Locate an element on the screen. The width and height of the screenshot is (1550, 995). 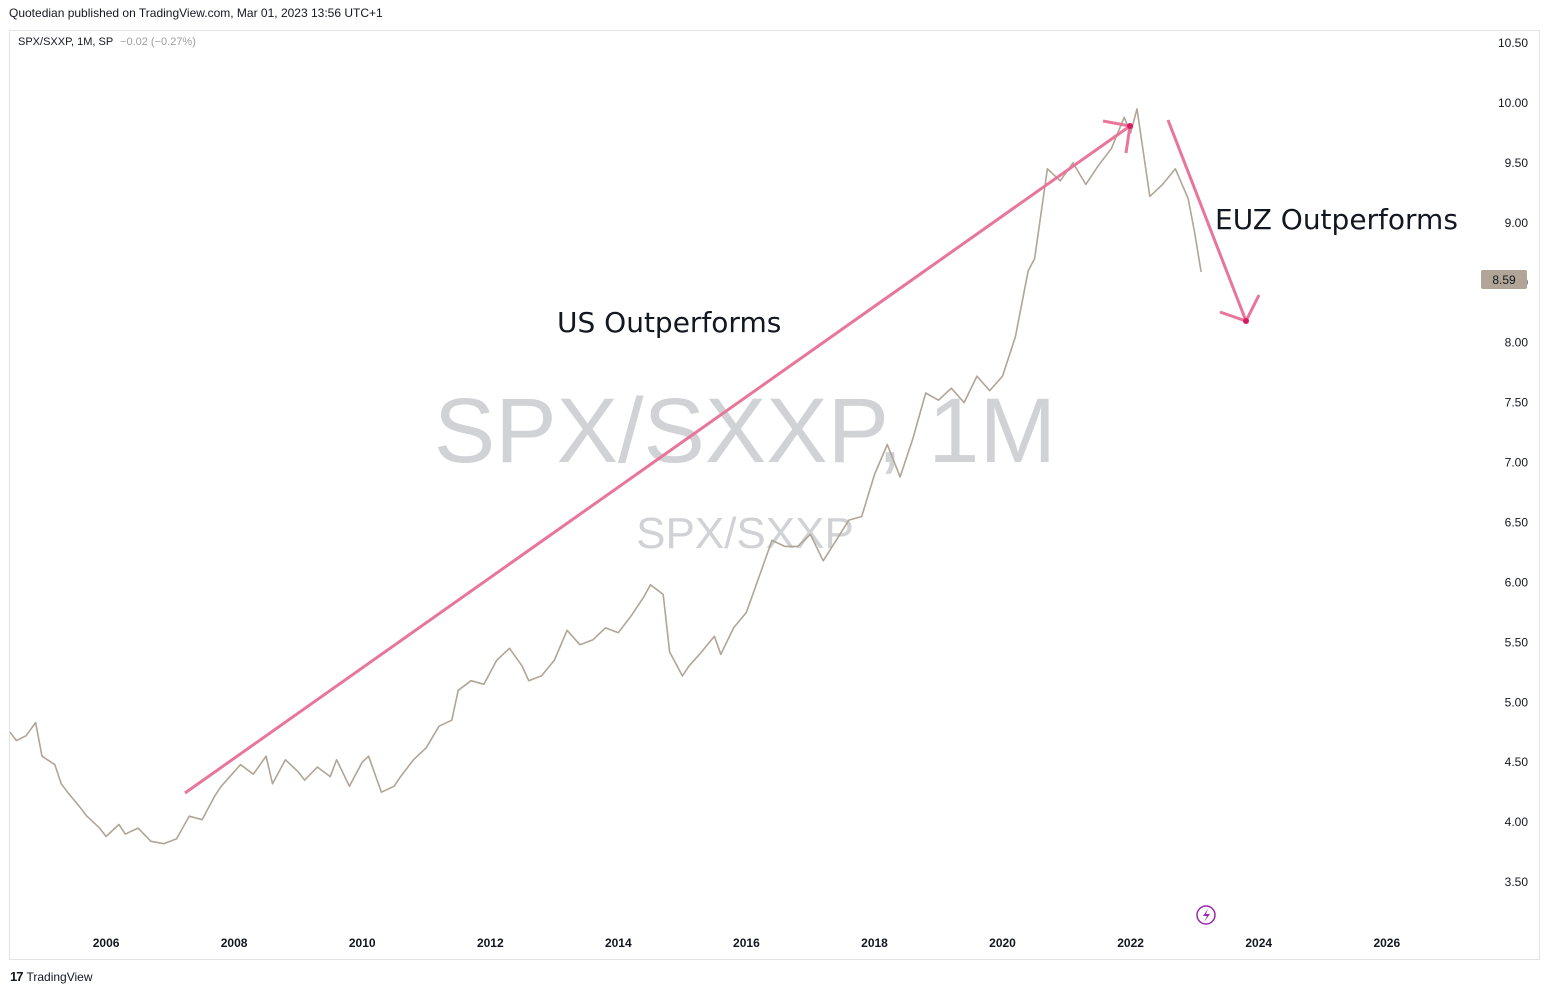
change-value: −0.02 (−0.27%) is located at coordinates (158, 42).